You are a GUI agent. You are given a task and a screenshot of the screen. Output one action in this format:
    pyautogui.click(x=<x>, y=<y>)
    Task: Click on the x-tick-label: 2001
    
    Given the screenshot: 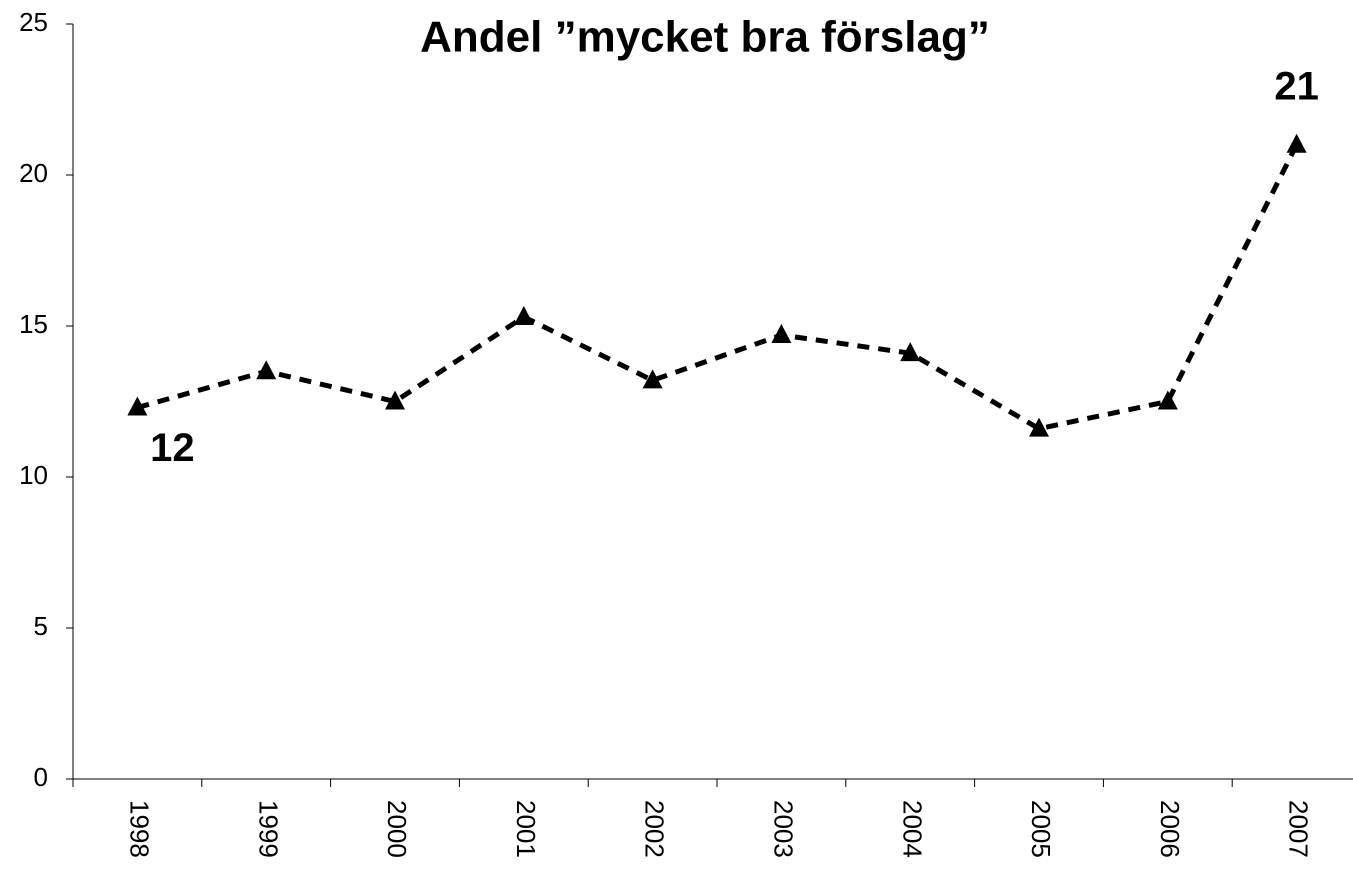 What is the action you would take?
    pyautogui.click(x=526, y=829)
    